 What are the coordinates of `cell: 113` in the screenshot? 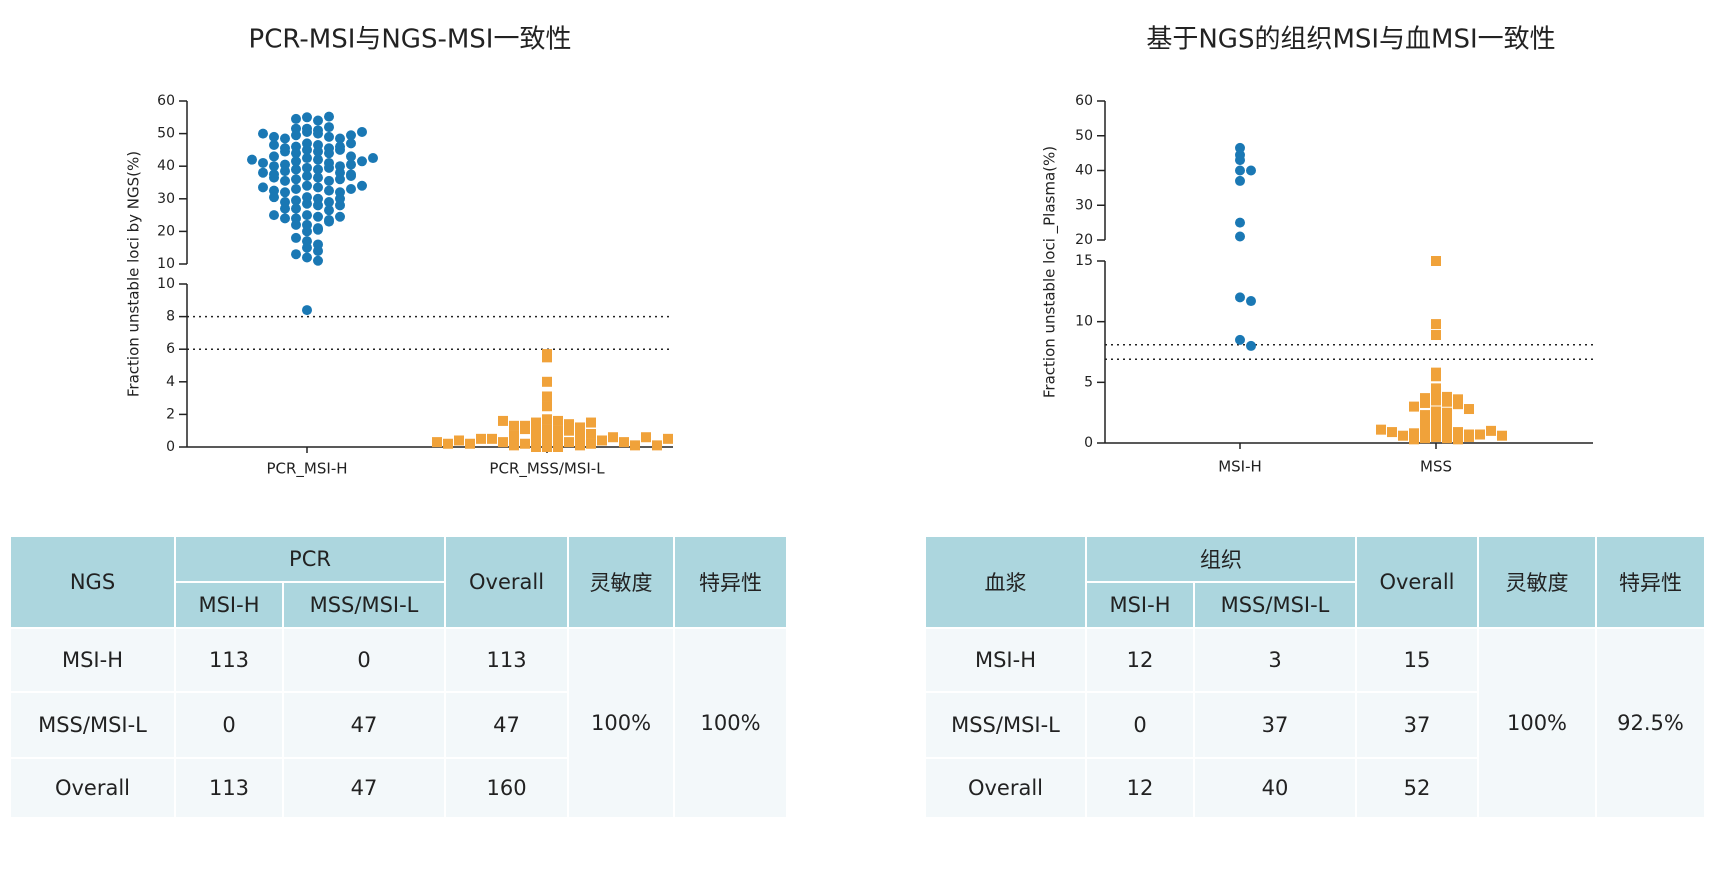 It's located at (507, 660).